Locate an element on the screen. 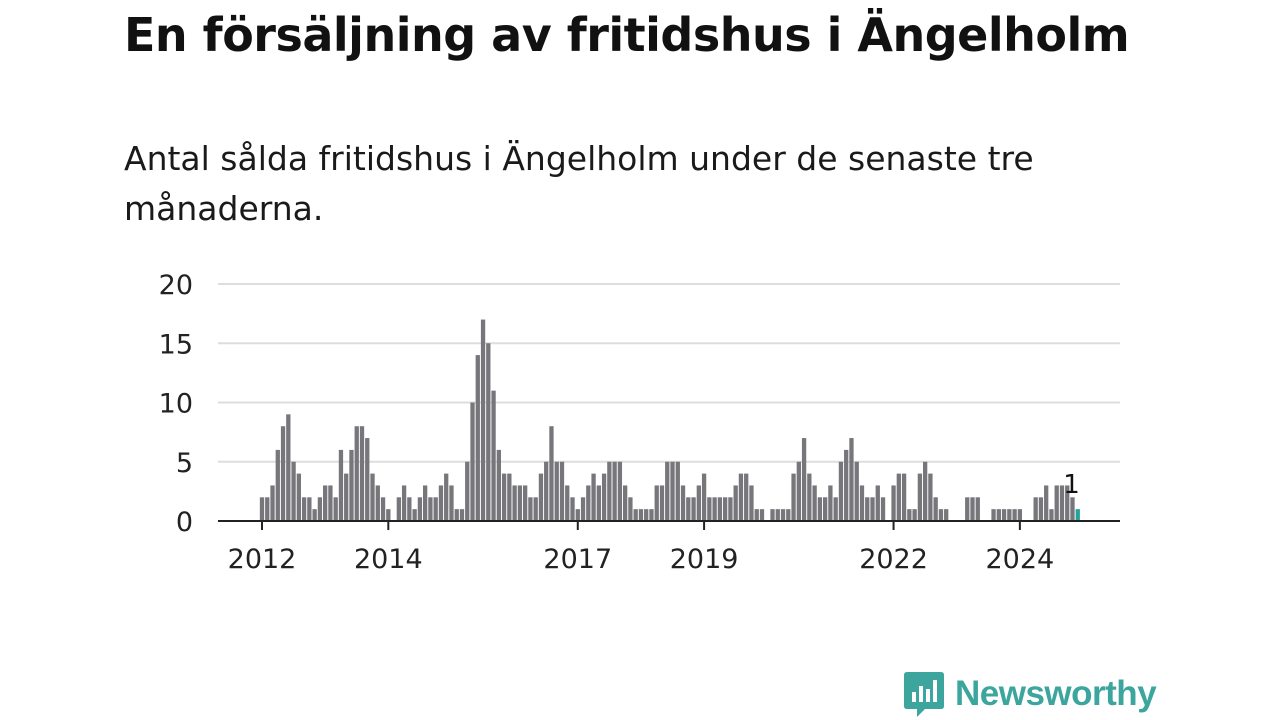 Image resolution: width=1280 pixels, height=720 pixels. brand-name: Newsworthy is located at coordinates (1056, 693).